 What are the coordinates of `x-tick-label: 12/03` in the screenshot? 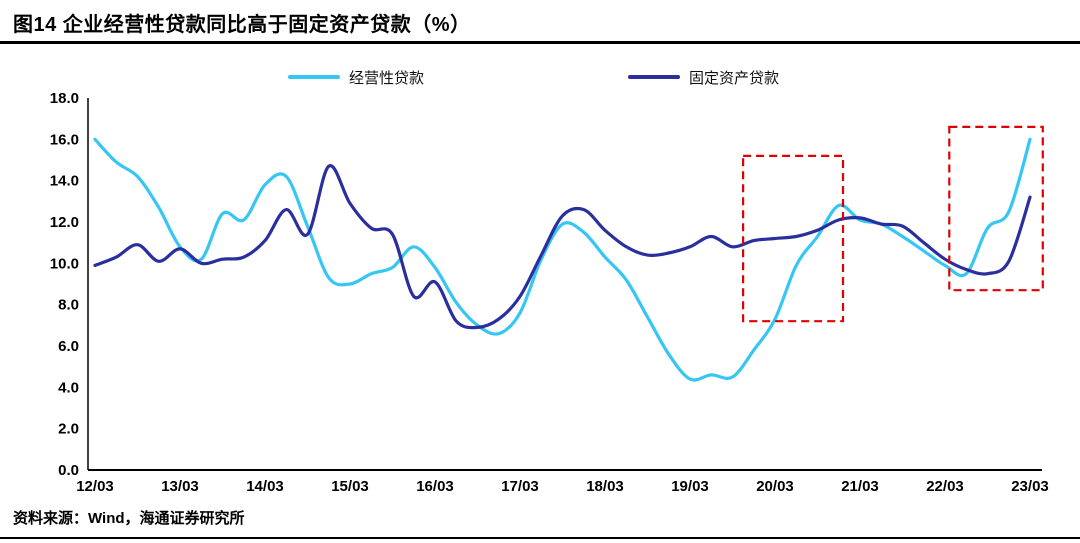 It's located at (95, 486).